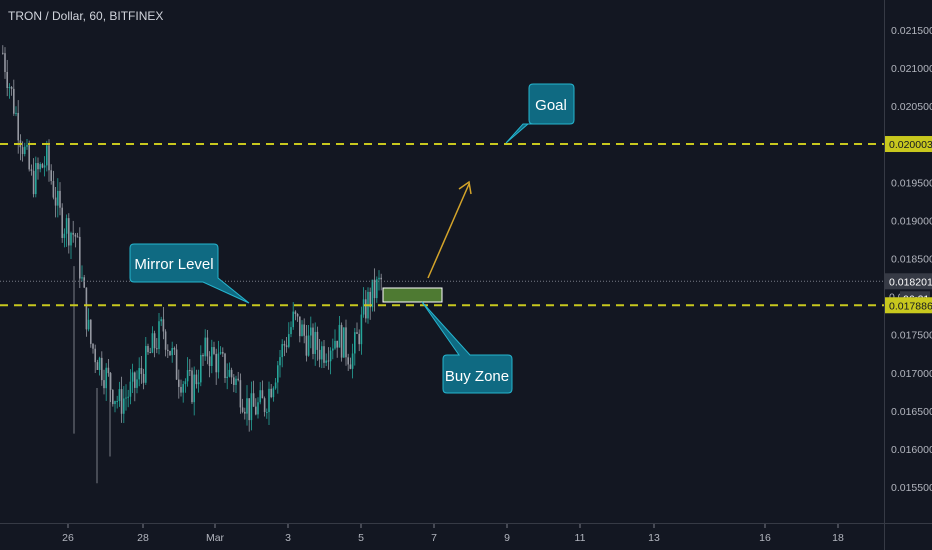 This screenshot has width=932, height=550. What do you see at coordinates (540, 113) in the screenshot?
I see `goal-callout: Goal` at bounding box center [540, 113].